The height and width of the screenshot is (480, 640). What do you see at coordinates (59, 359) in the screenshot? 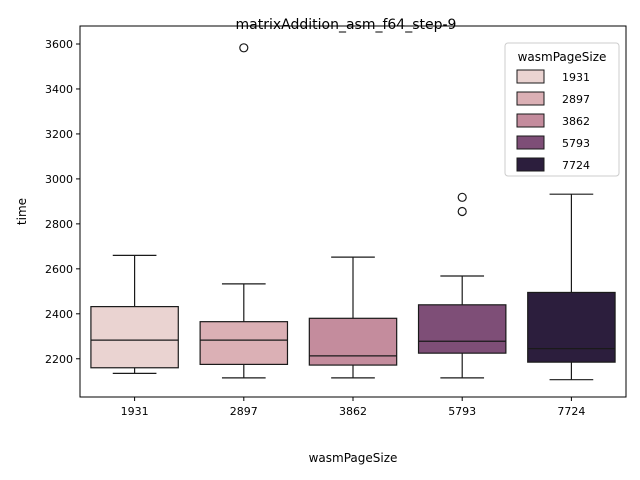
I see `y-tick-label: 2200` at bounding box center [59, 359].